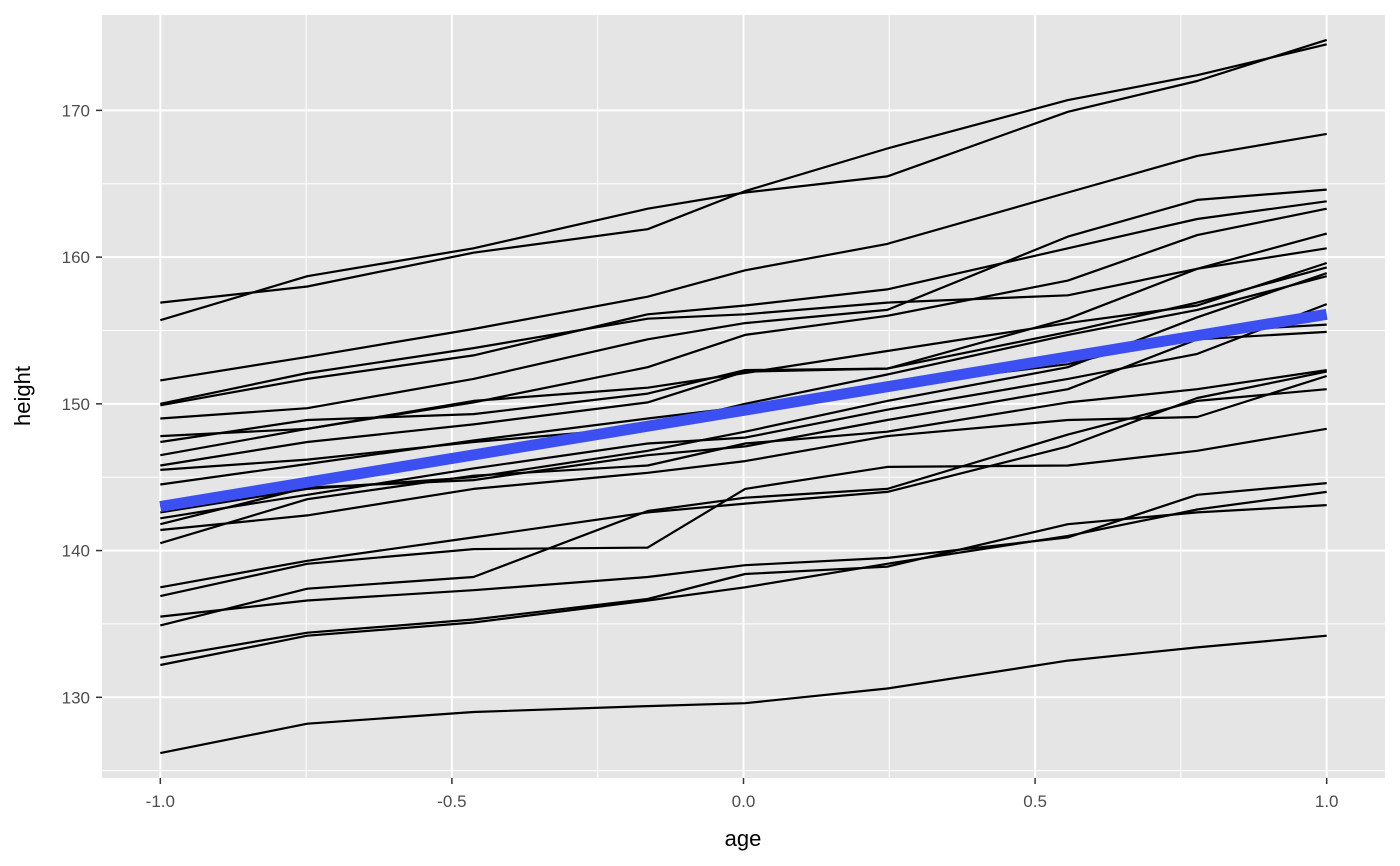 The width and height of the screenshot is (1400, 866). Describe the element at coordinates (1035, 801) in the screenshot. I see `x-tick-label: 0.5` at that location.